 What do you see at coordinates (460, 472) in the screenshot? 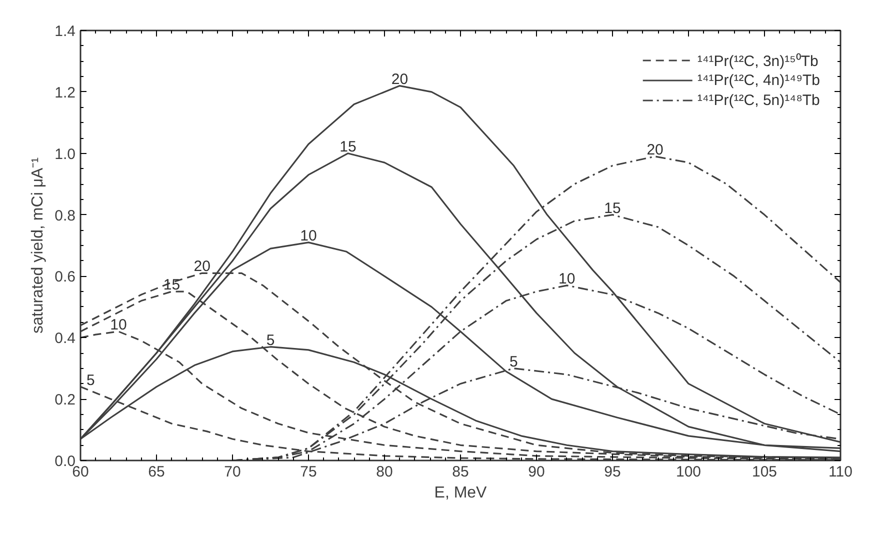
I see `x-tick-label: 85` at bounding box center [460, 472].